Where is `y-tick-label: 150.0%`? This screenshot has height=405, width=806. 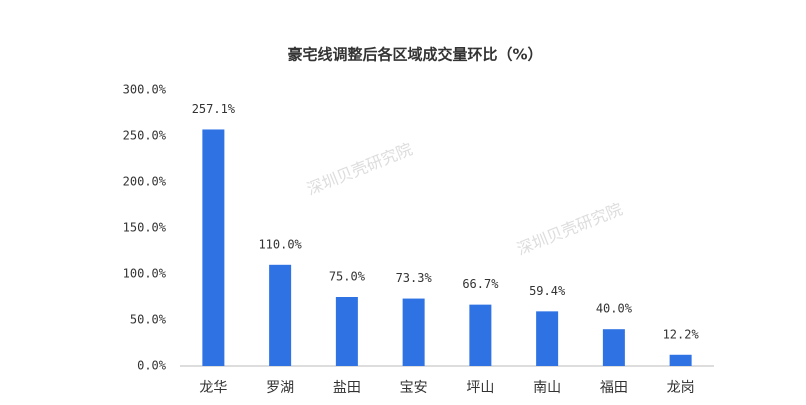 y-tick-label: 150.0% is located at coordinates (145, 228).